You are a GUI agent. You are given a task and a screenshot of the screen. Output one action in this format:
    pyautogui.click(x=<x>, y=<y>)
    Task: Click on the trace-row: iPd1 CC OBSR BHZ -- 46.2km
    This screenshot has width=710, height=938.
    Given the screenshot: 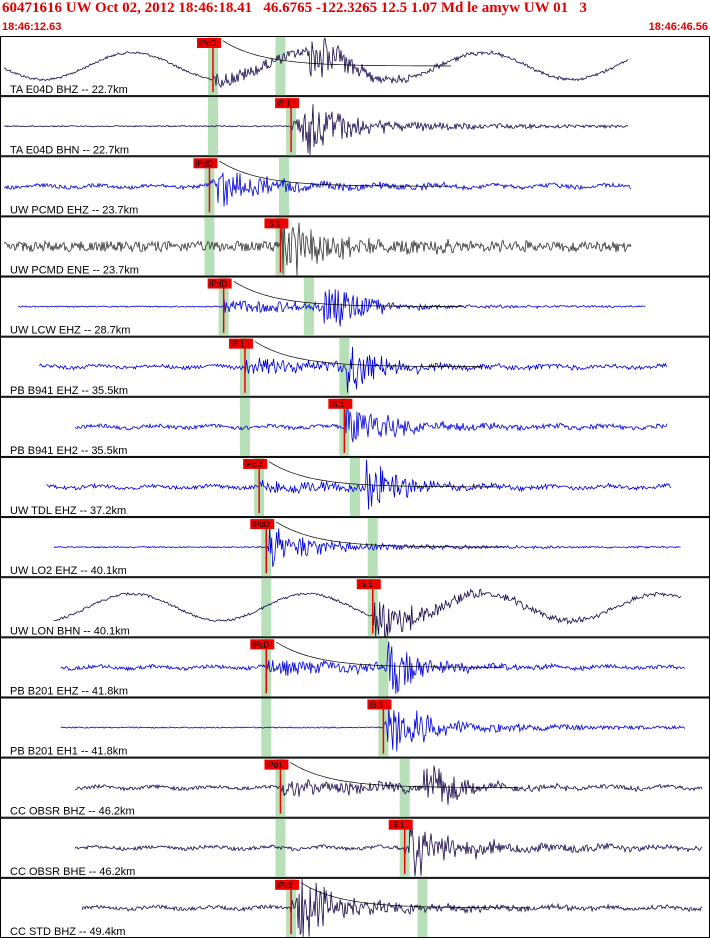 What is the action you would take?
    pyautogui.click(x=355, y=787)
    